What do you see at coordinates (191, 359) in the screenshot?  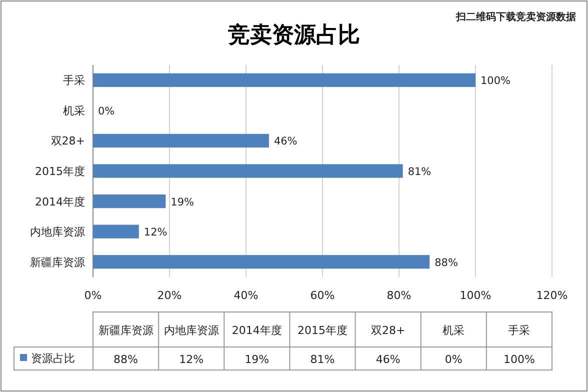 I see `text: 12%` at bounding box center [191, 359].